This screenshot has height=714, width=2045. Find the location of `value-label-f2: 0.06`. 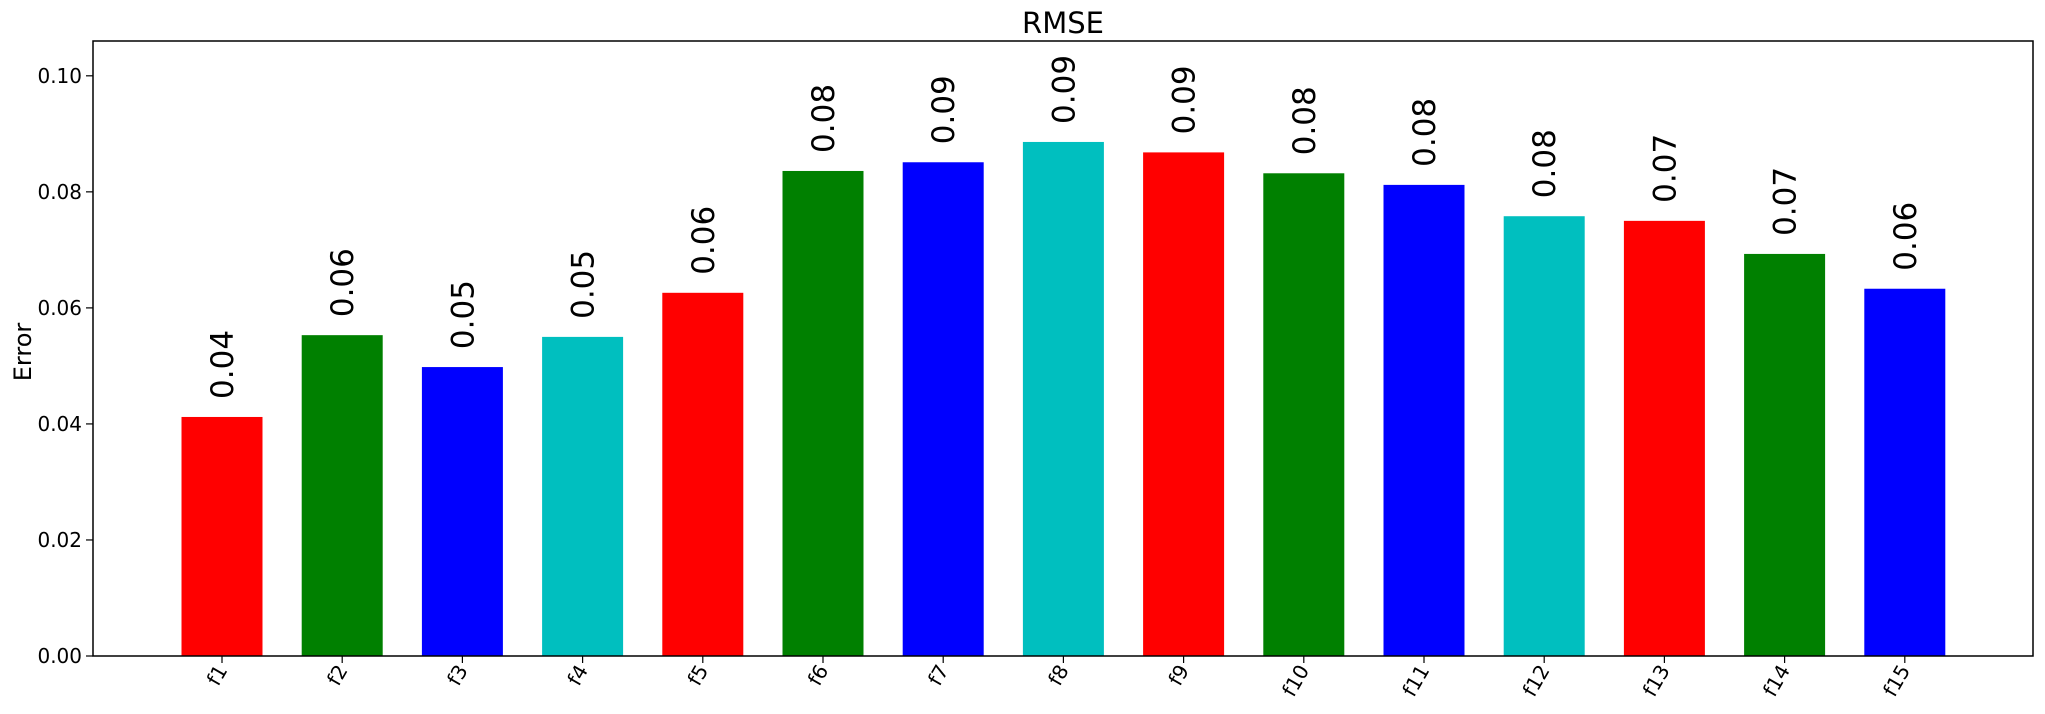

value-label-f2: 0.06 is located at coordinates (343, 282).